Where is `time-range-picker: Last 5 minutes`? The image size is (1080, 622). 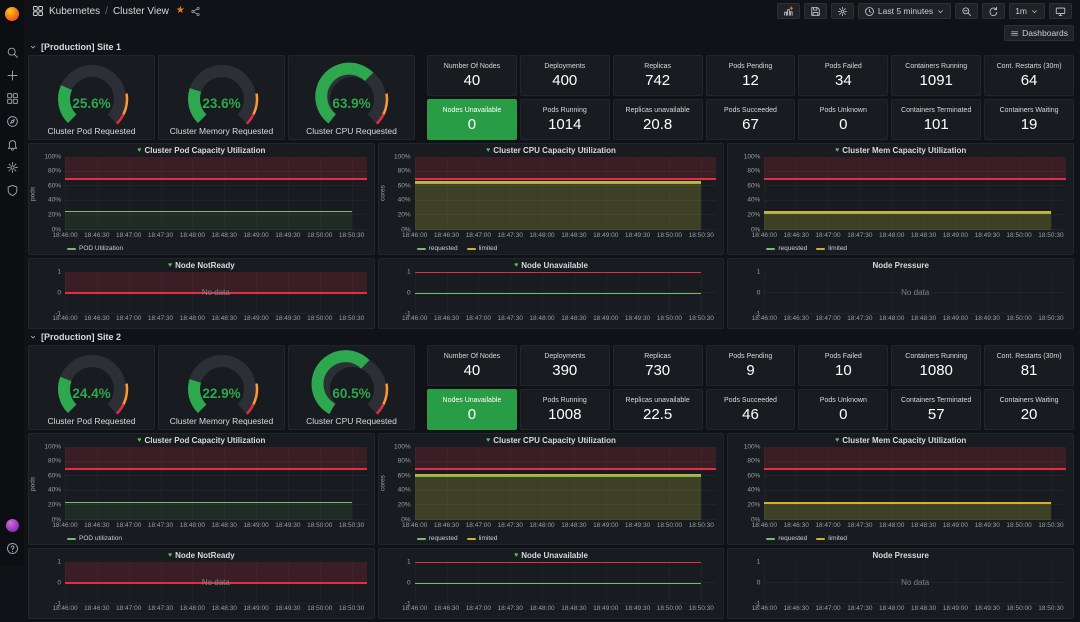
time-range-picker: Last 5 minutes is located at coordinates (904, 11).